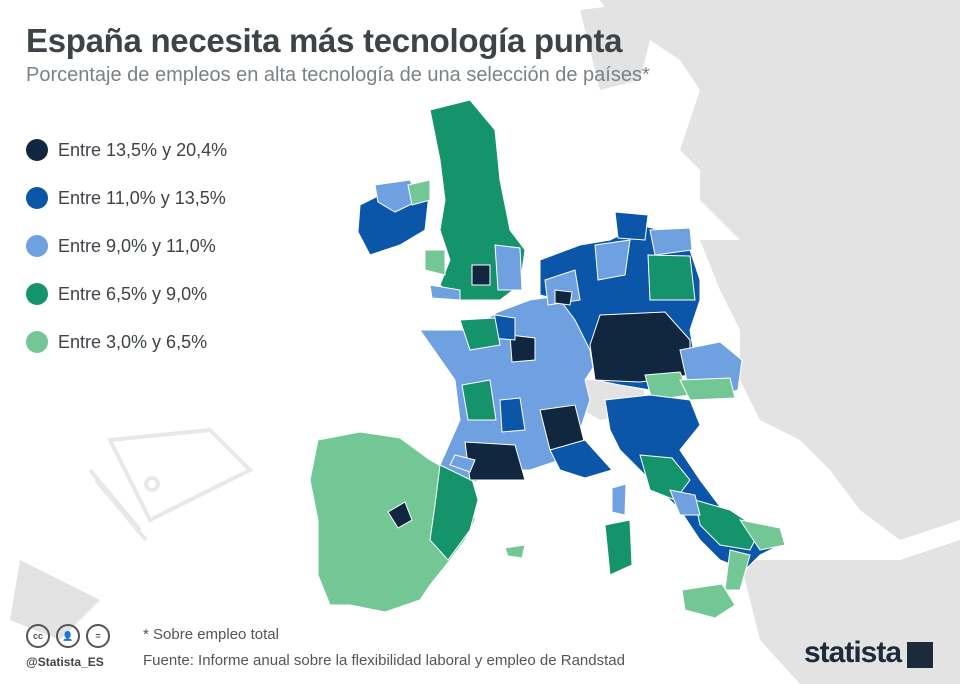 The height and width of the screenshot is (684, 960). Describe the element at coordinates (133, 293) in the screenshot. I see `legend-label: Entre 6,5% y 9,0%` at that location.